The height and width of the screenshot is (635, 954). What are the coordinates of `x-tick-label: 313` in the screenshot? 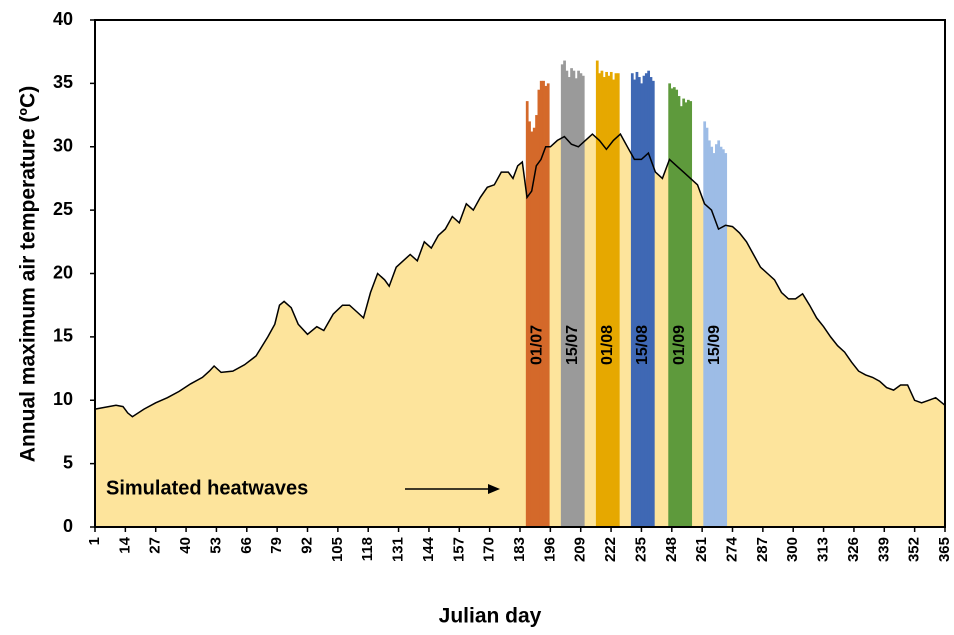 It's located at (823, 549).